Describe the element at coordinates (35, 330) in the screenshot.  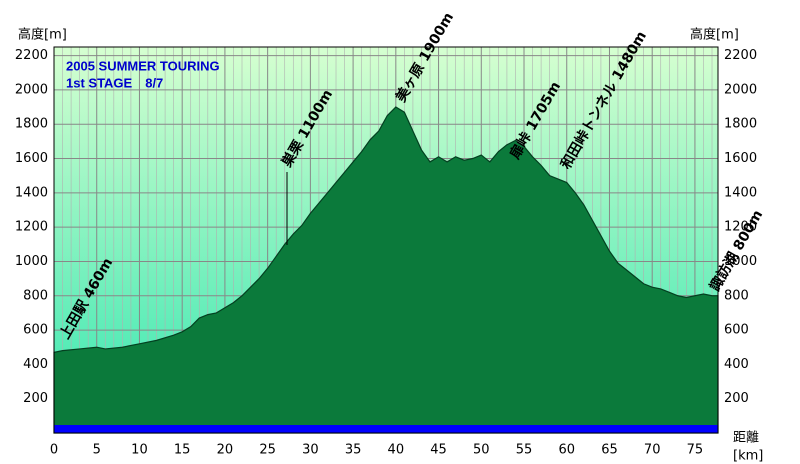
I see `y-tick-label: 600` at that location.